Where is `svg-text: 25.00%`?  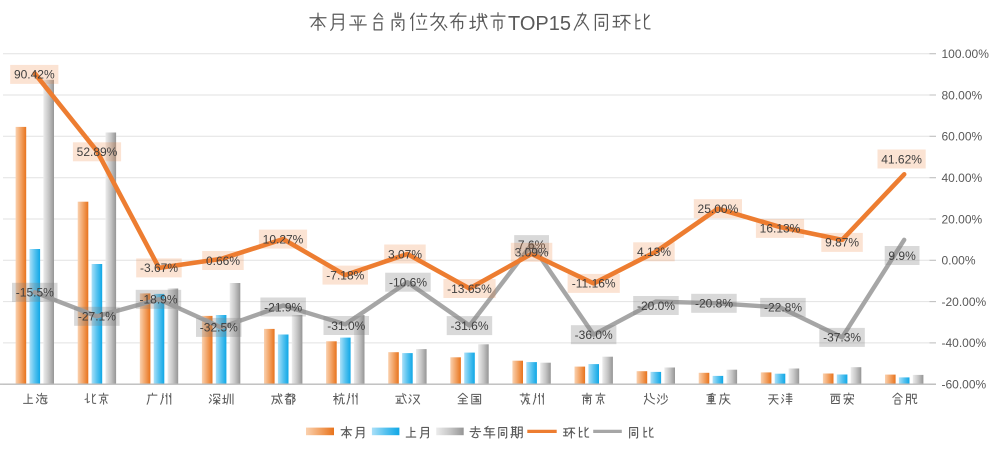
svg-text: 25.00% is located at coordinates (718, 209).